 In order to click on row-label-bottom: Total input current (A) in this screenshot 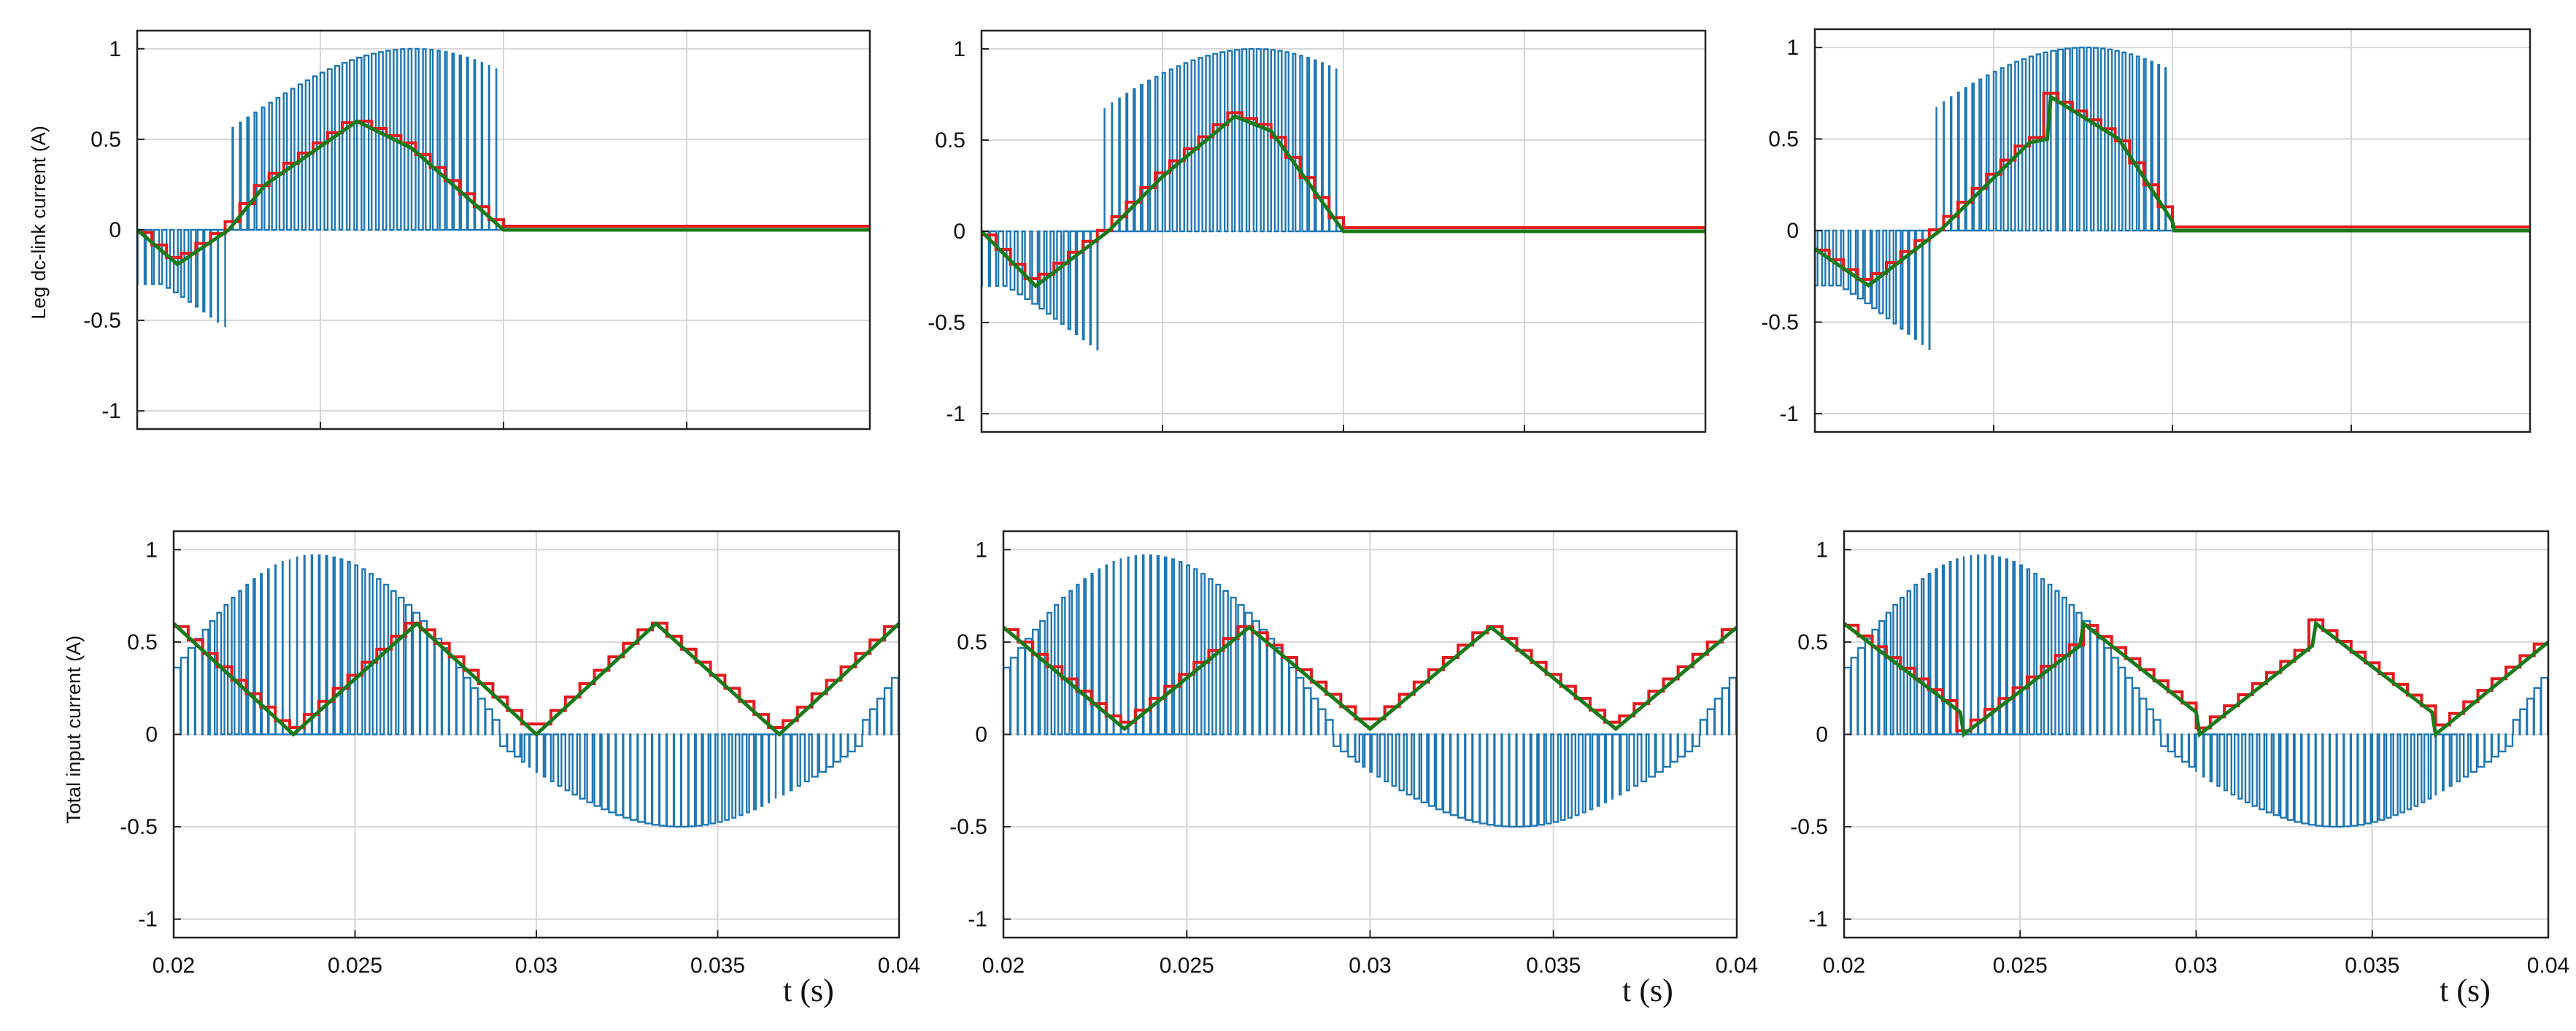, I will do `click(74, 730)`.